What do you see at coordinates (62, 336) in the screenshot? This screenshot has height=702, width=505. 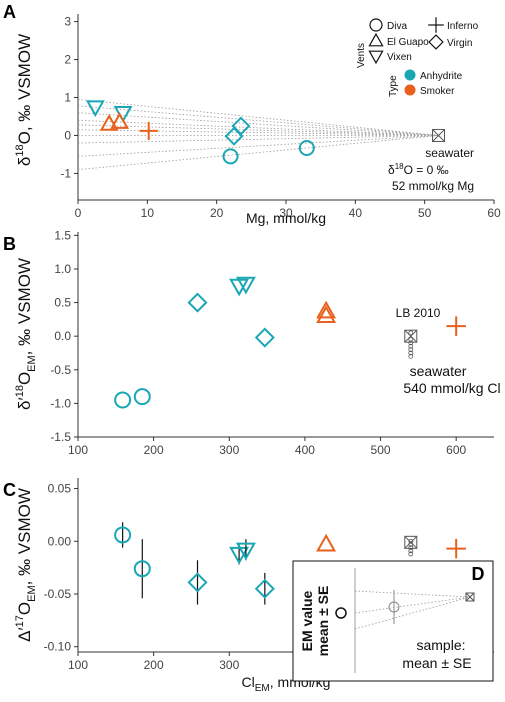 I see `y-tick-label-b: 0.0` at bounding box center [62, 336].